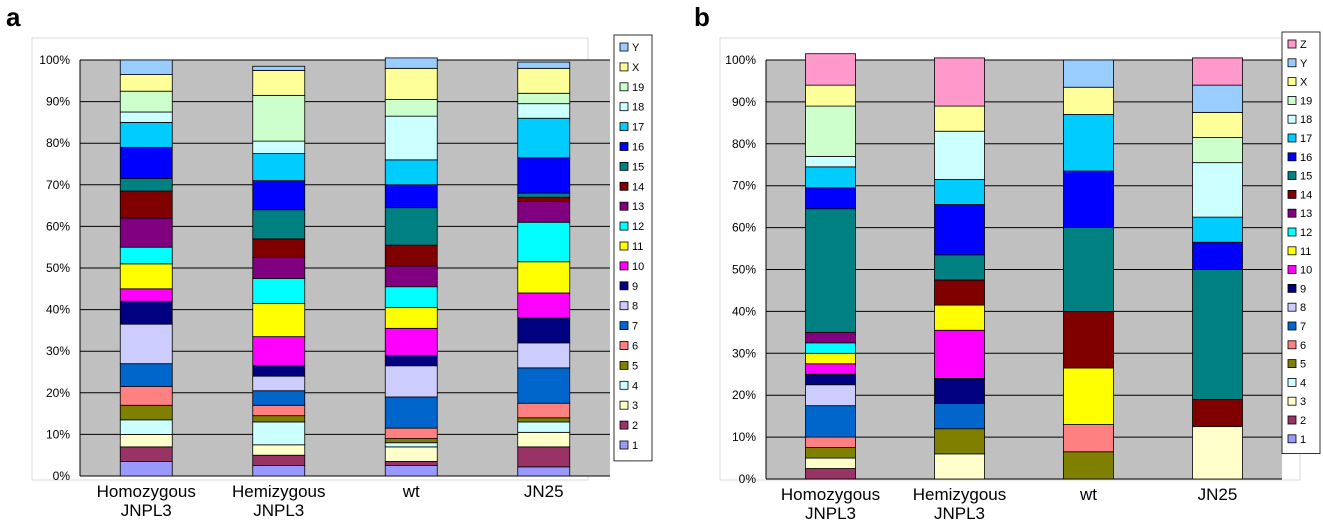 The image size is (1323, 520). What do you see at coordinates (830, 502) in the screenshot?
I see `x-tick-label: Homozygous JNPL3` at bounding box center [830, 502].